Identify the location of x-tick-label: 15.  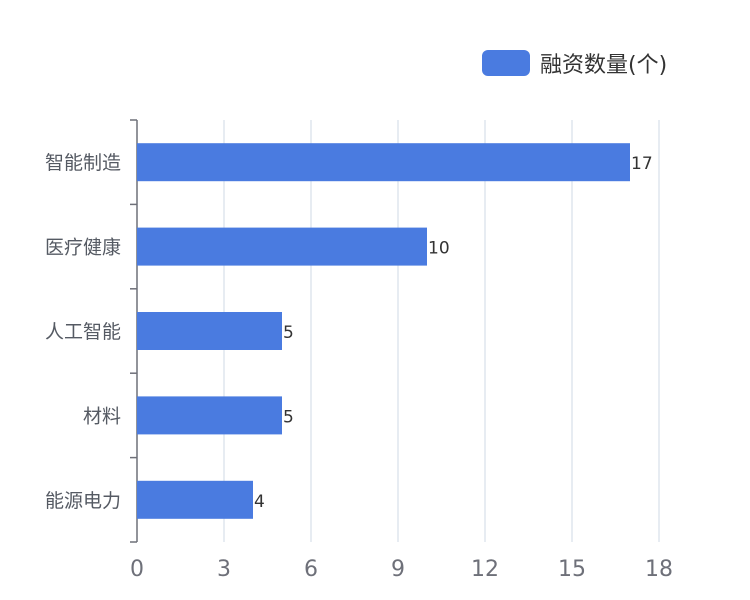
(572, 569).